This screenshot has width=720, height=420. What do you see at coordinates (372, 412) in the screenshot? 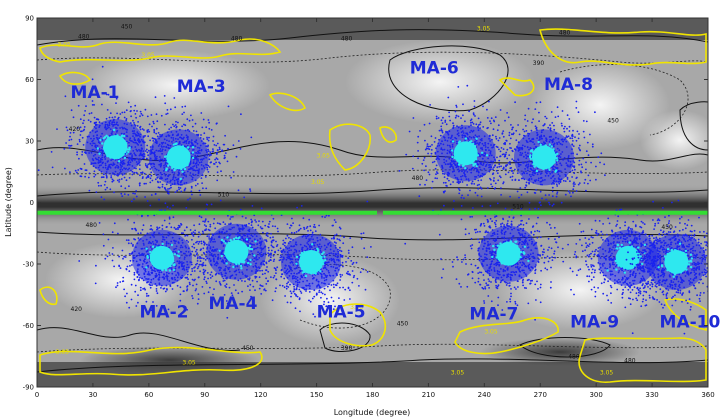
I see `x-axis-label: Longitude (degree)` at bounding box center [372, 412].